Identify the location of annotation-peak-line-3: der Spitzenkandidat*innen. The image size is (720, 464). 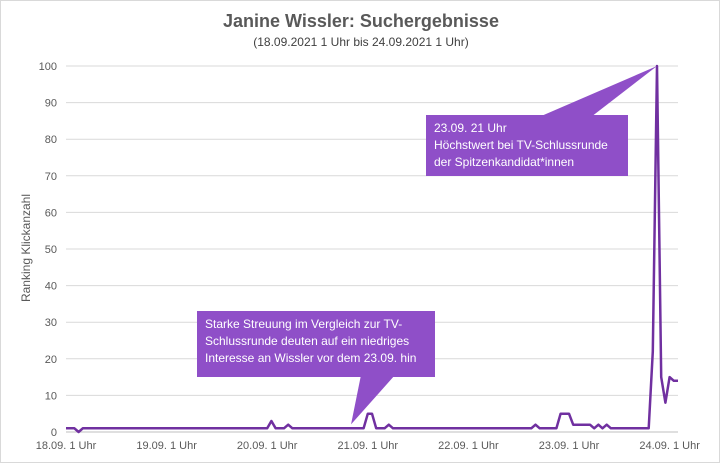
(504, 162).